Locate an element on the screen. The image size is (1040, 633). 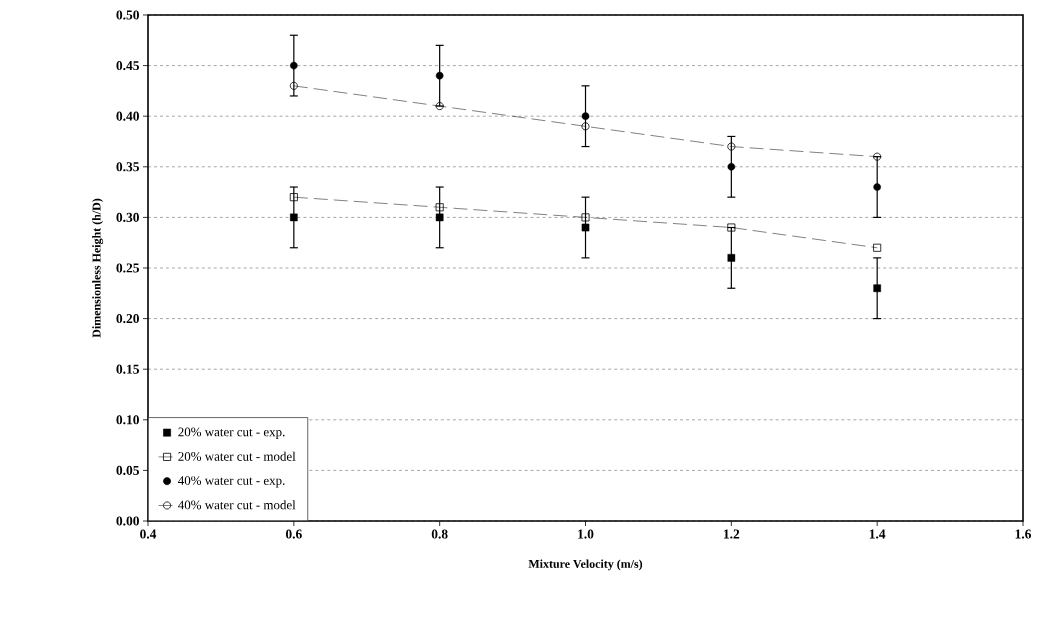
y-tick-label: 0.40 is located at coordinates (127, 116).